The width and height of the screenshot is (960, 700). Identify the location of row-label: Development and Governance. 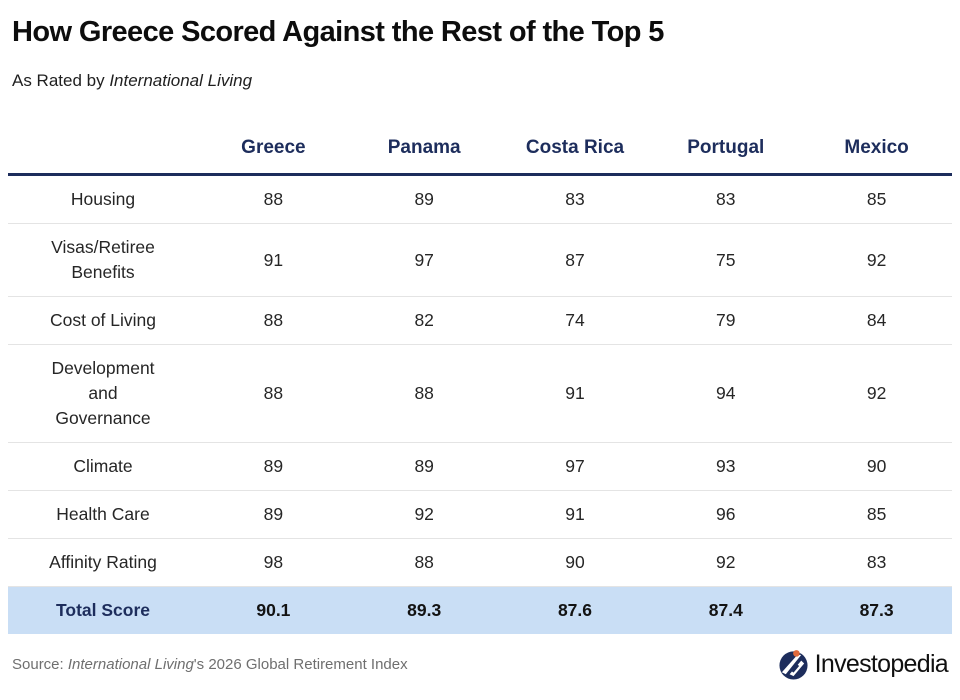
(103, 393).